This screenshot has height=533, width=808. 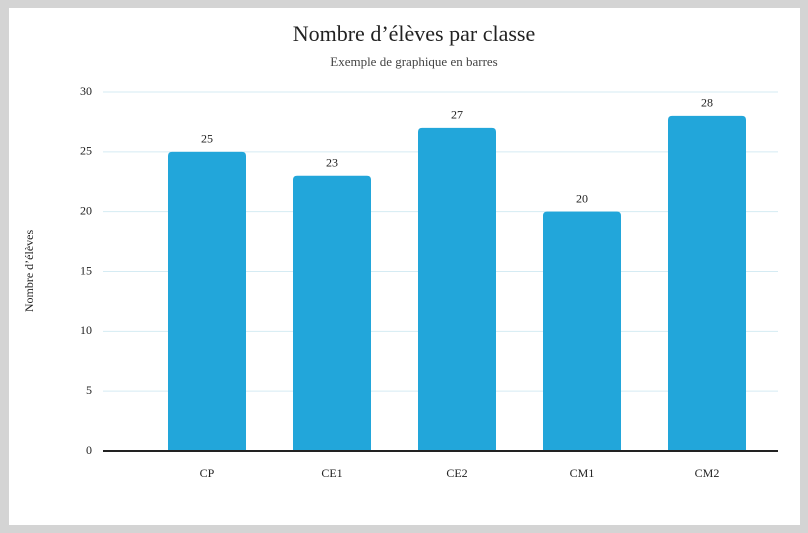 What do you see at coordinates (89, 450) in the screenshot?
I see `y-tick-label: 0` at bounding box center [89, 450].